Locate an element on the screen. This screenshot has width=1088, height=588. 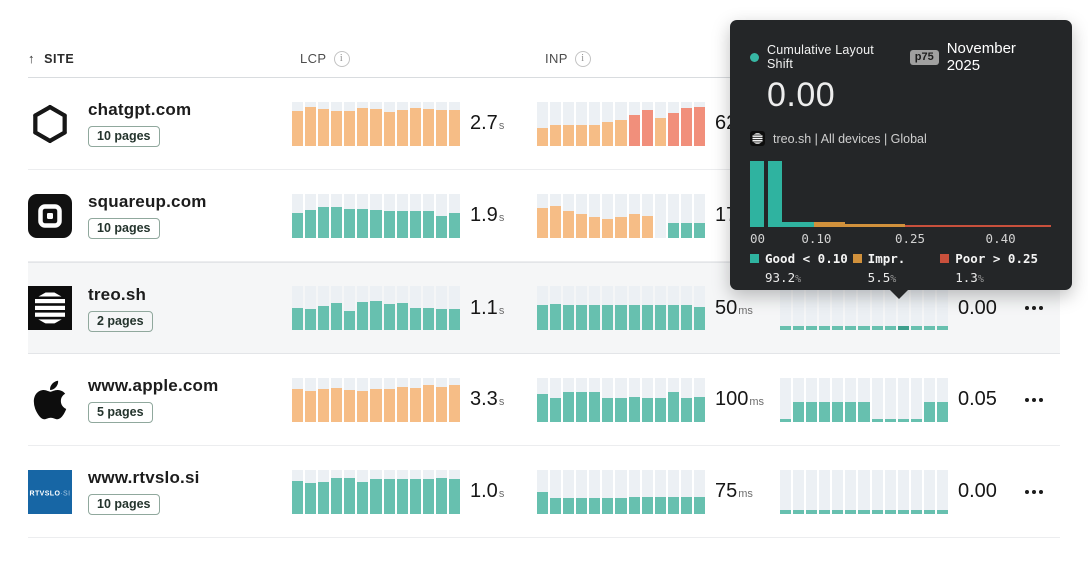
inp-cell: 75ms is located at coordinates (658, 491).